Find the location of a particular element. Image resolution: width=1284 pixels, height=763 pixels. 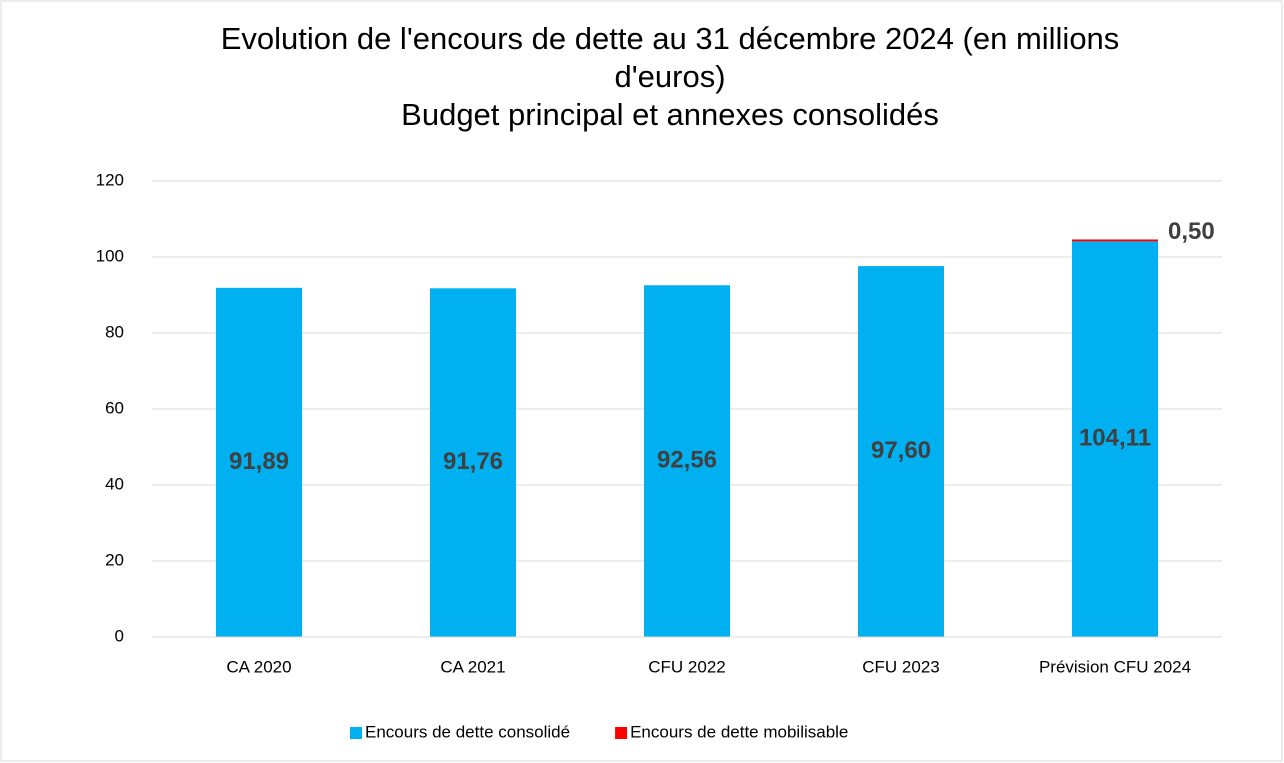

y-tick-label: 100 is located at coordinates (110, 255).